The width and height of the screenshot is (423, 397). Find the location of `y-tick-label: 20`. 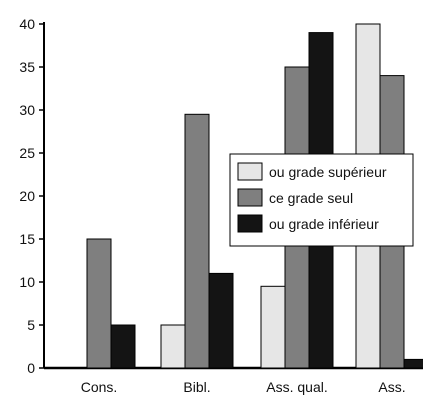

y-tick-label: 20 is located at coordinates (27, 196).